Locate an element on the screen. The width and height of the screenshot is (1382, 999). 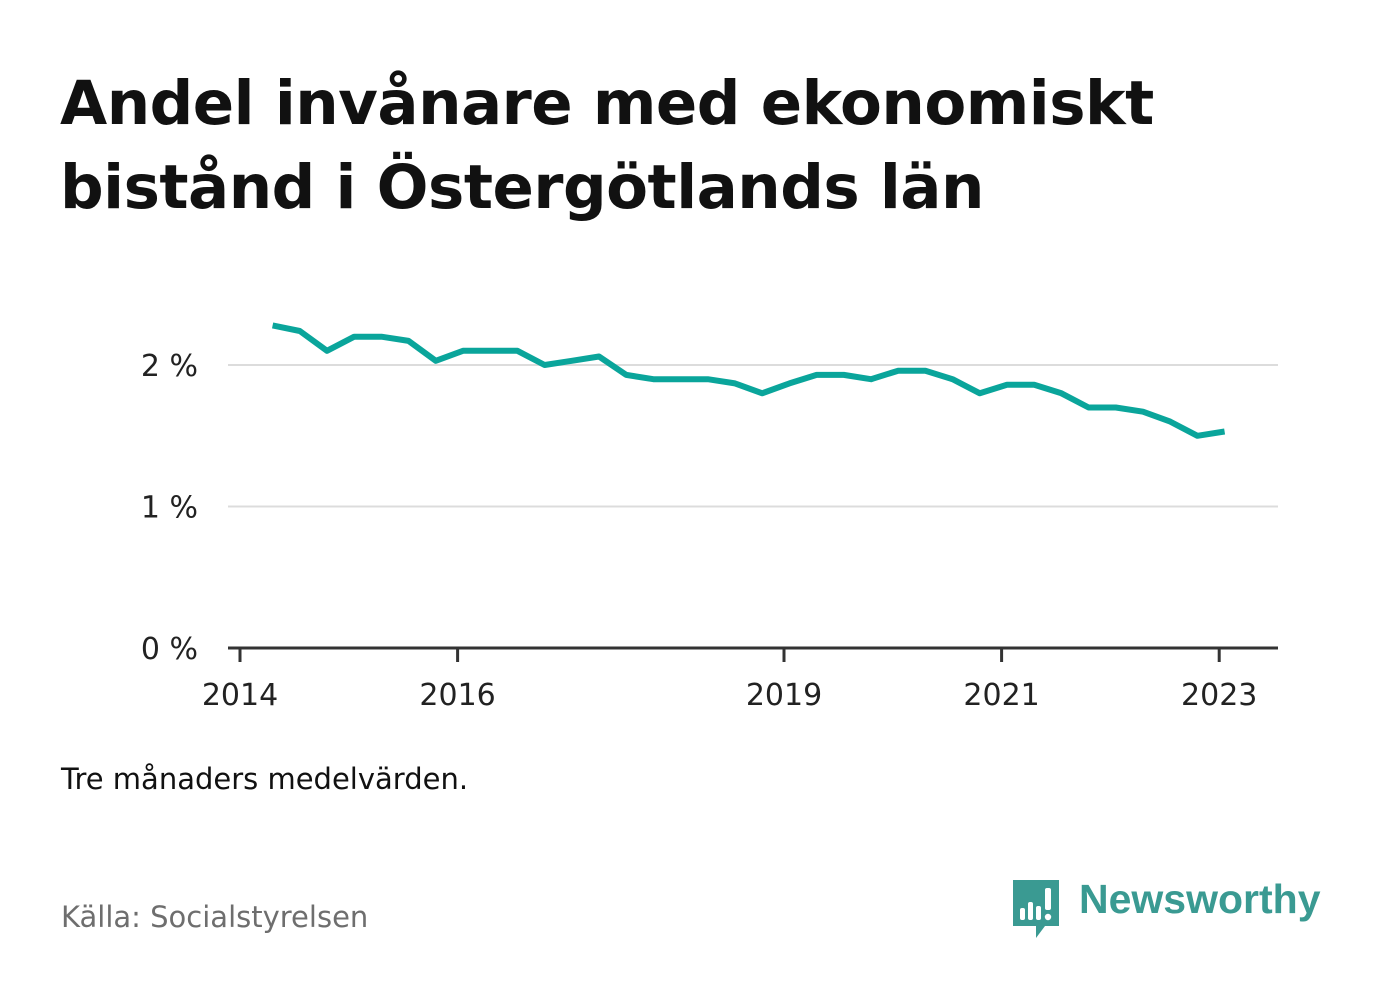
series-group is located at coordinates (748, 380).